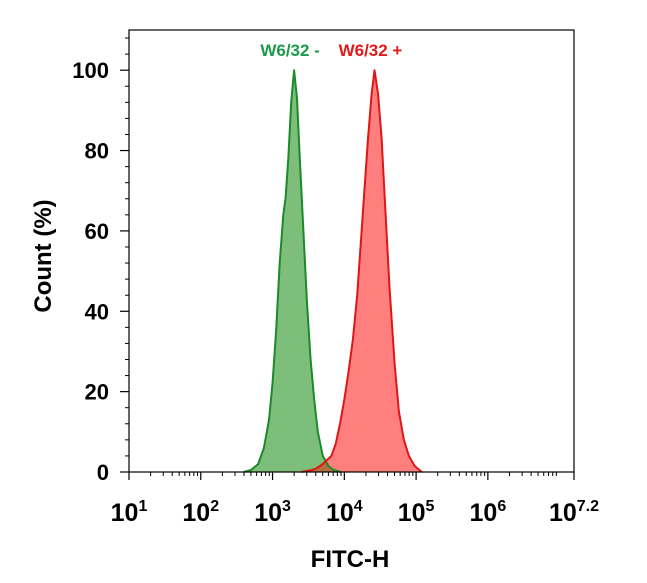 The width and height of the screenshot is (647, 583). I want to click on x-tick-label: 106, so click(488, 512).